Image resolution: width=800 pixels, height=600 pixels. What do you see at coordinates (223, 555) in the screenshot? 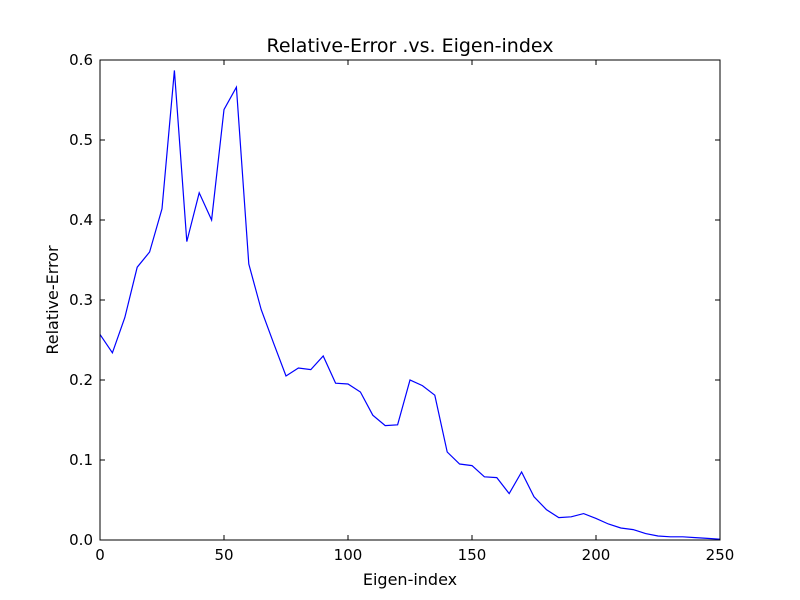
I see `x-tick-label: 50` at bounding box center [223, 555].